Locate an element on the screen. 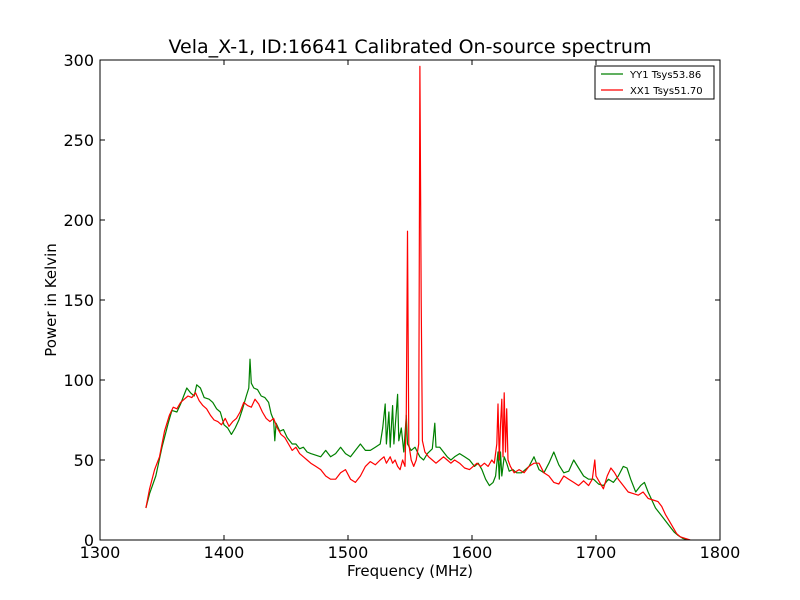 The height and width of the screenshot is (600, 800). legend-box is located at coordinates (654, 82).